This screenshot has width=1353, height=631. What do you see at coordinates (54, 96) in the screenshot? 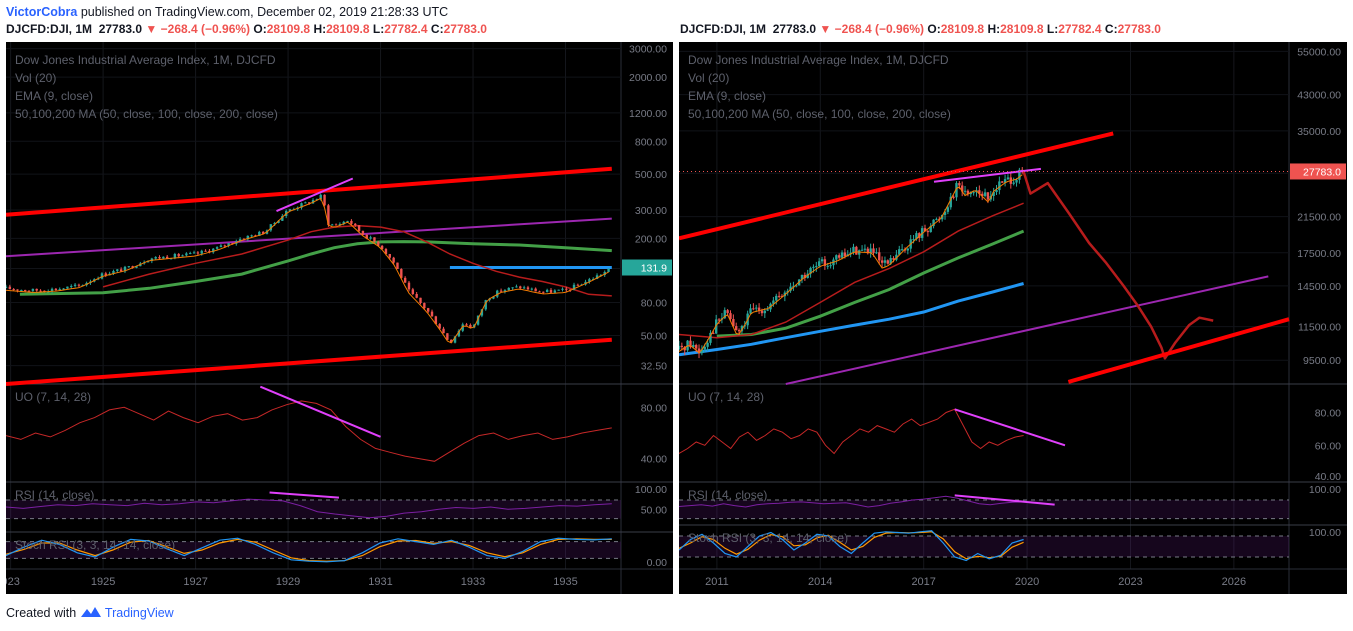
I see `study-label: EMA (9, close)` at bounding box center [54, 96].